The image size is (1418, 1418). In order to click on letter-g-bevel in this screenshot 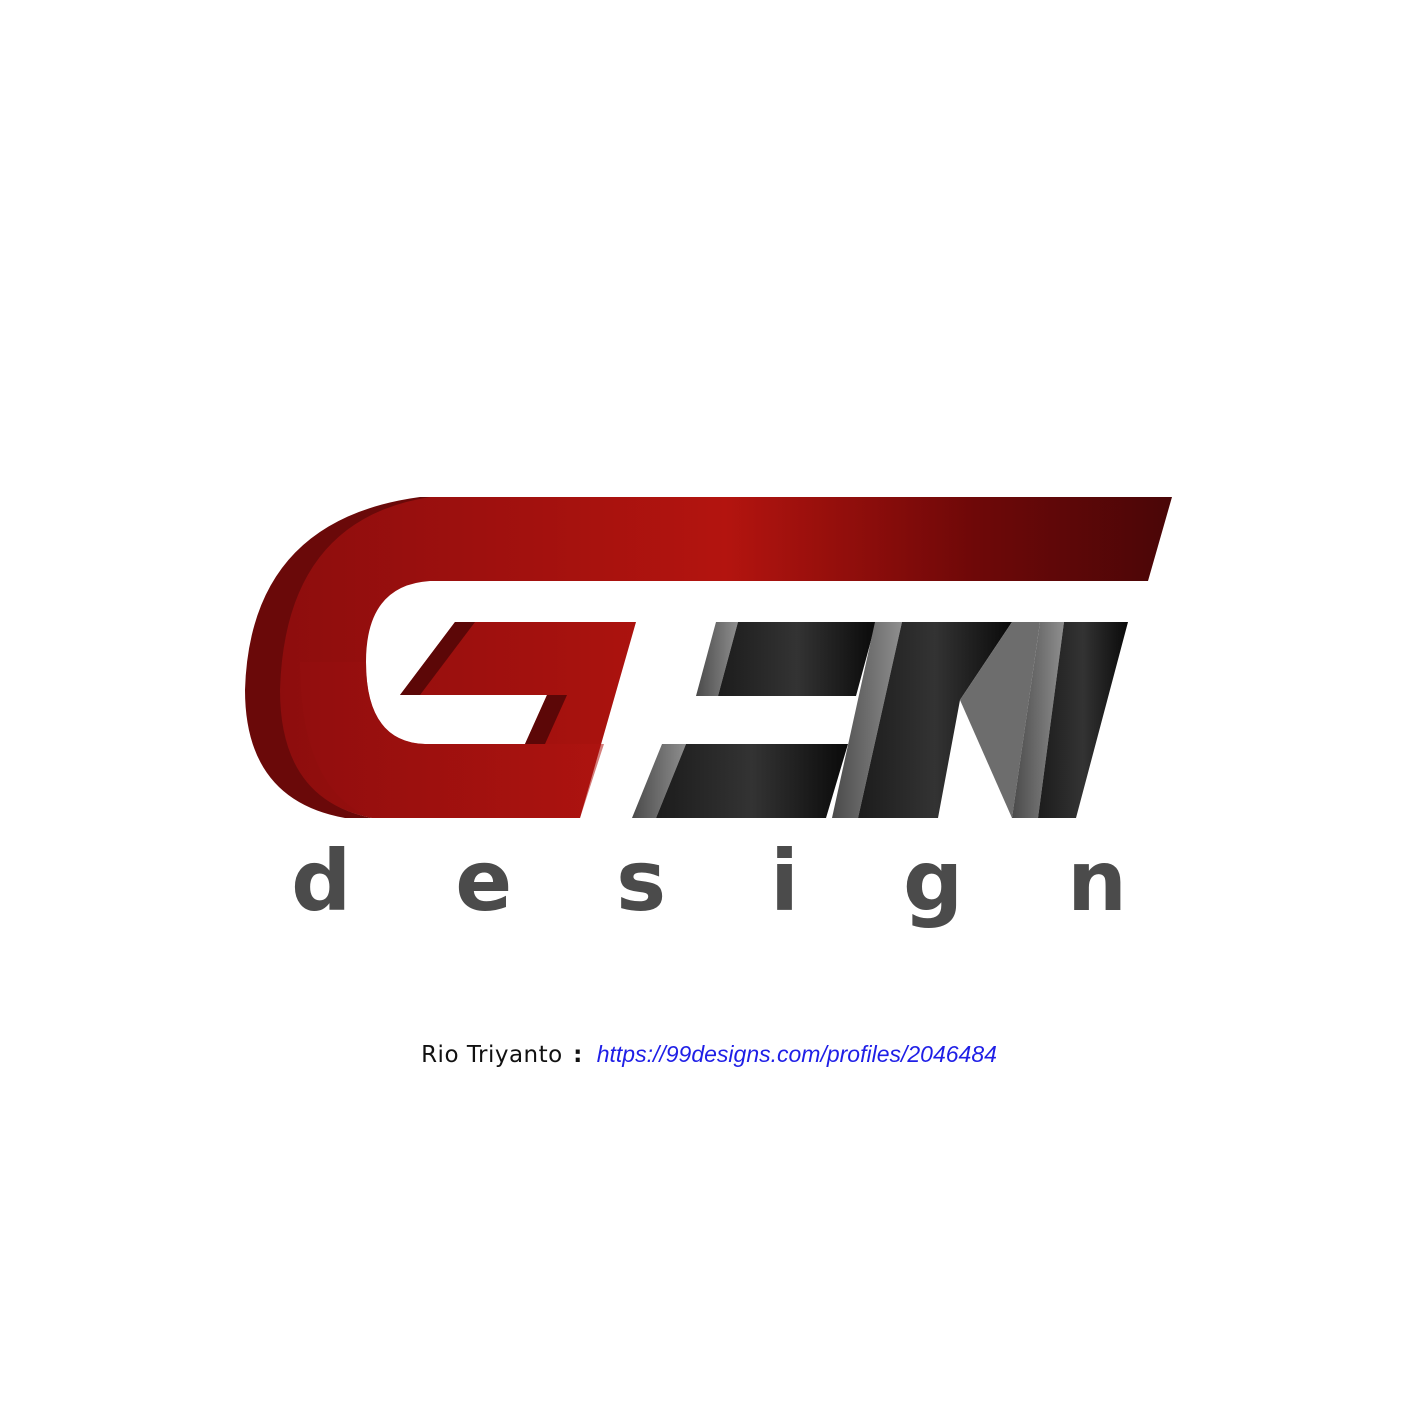, I will do `click(437, 658)`.